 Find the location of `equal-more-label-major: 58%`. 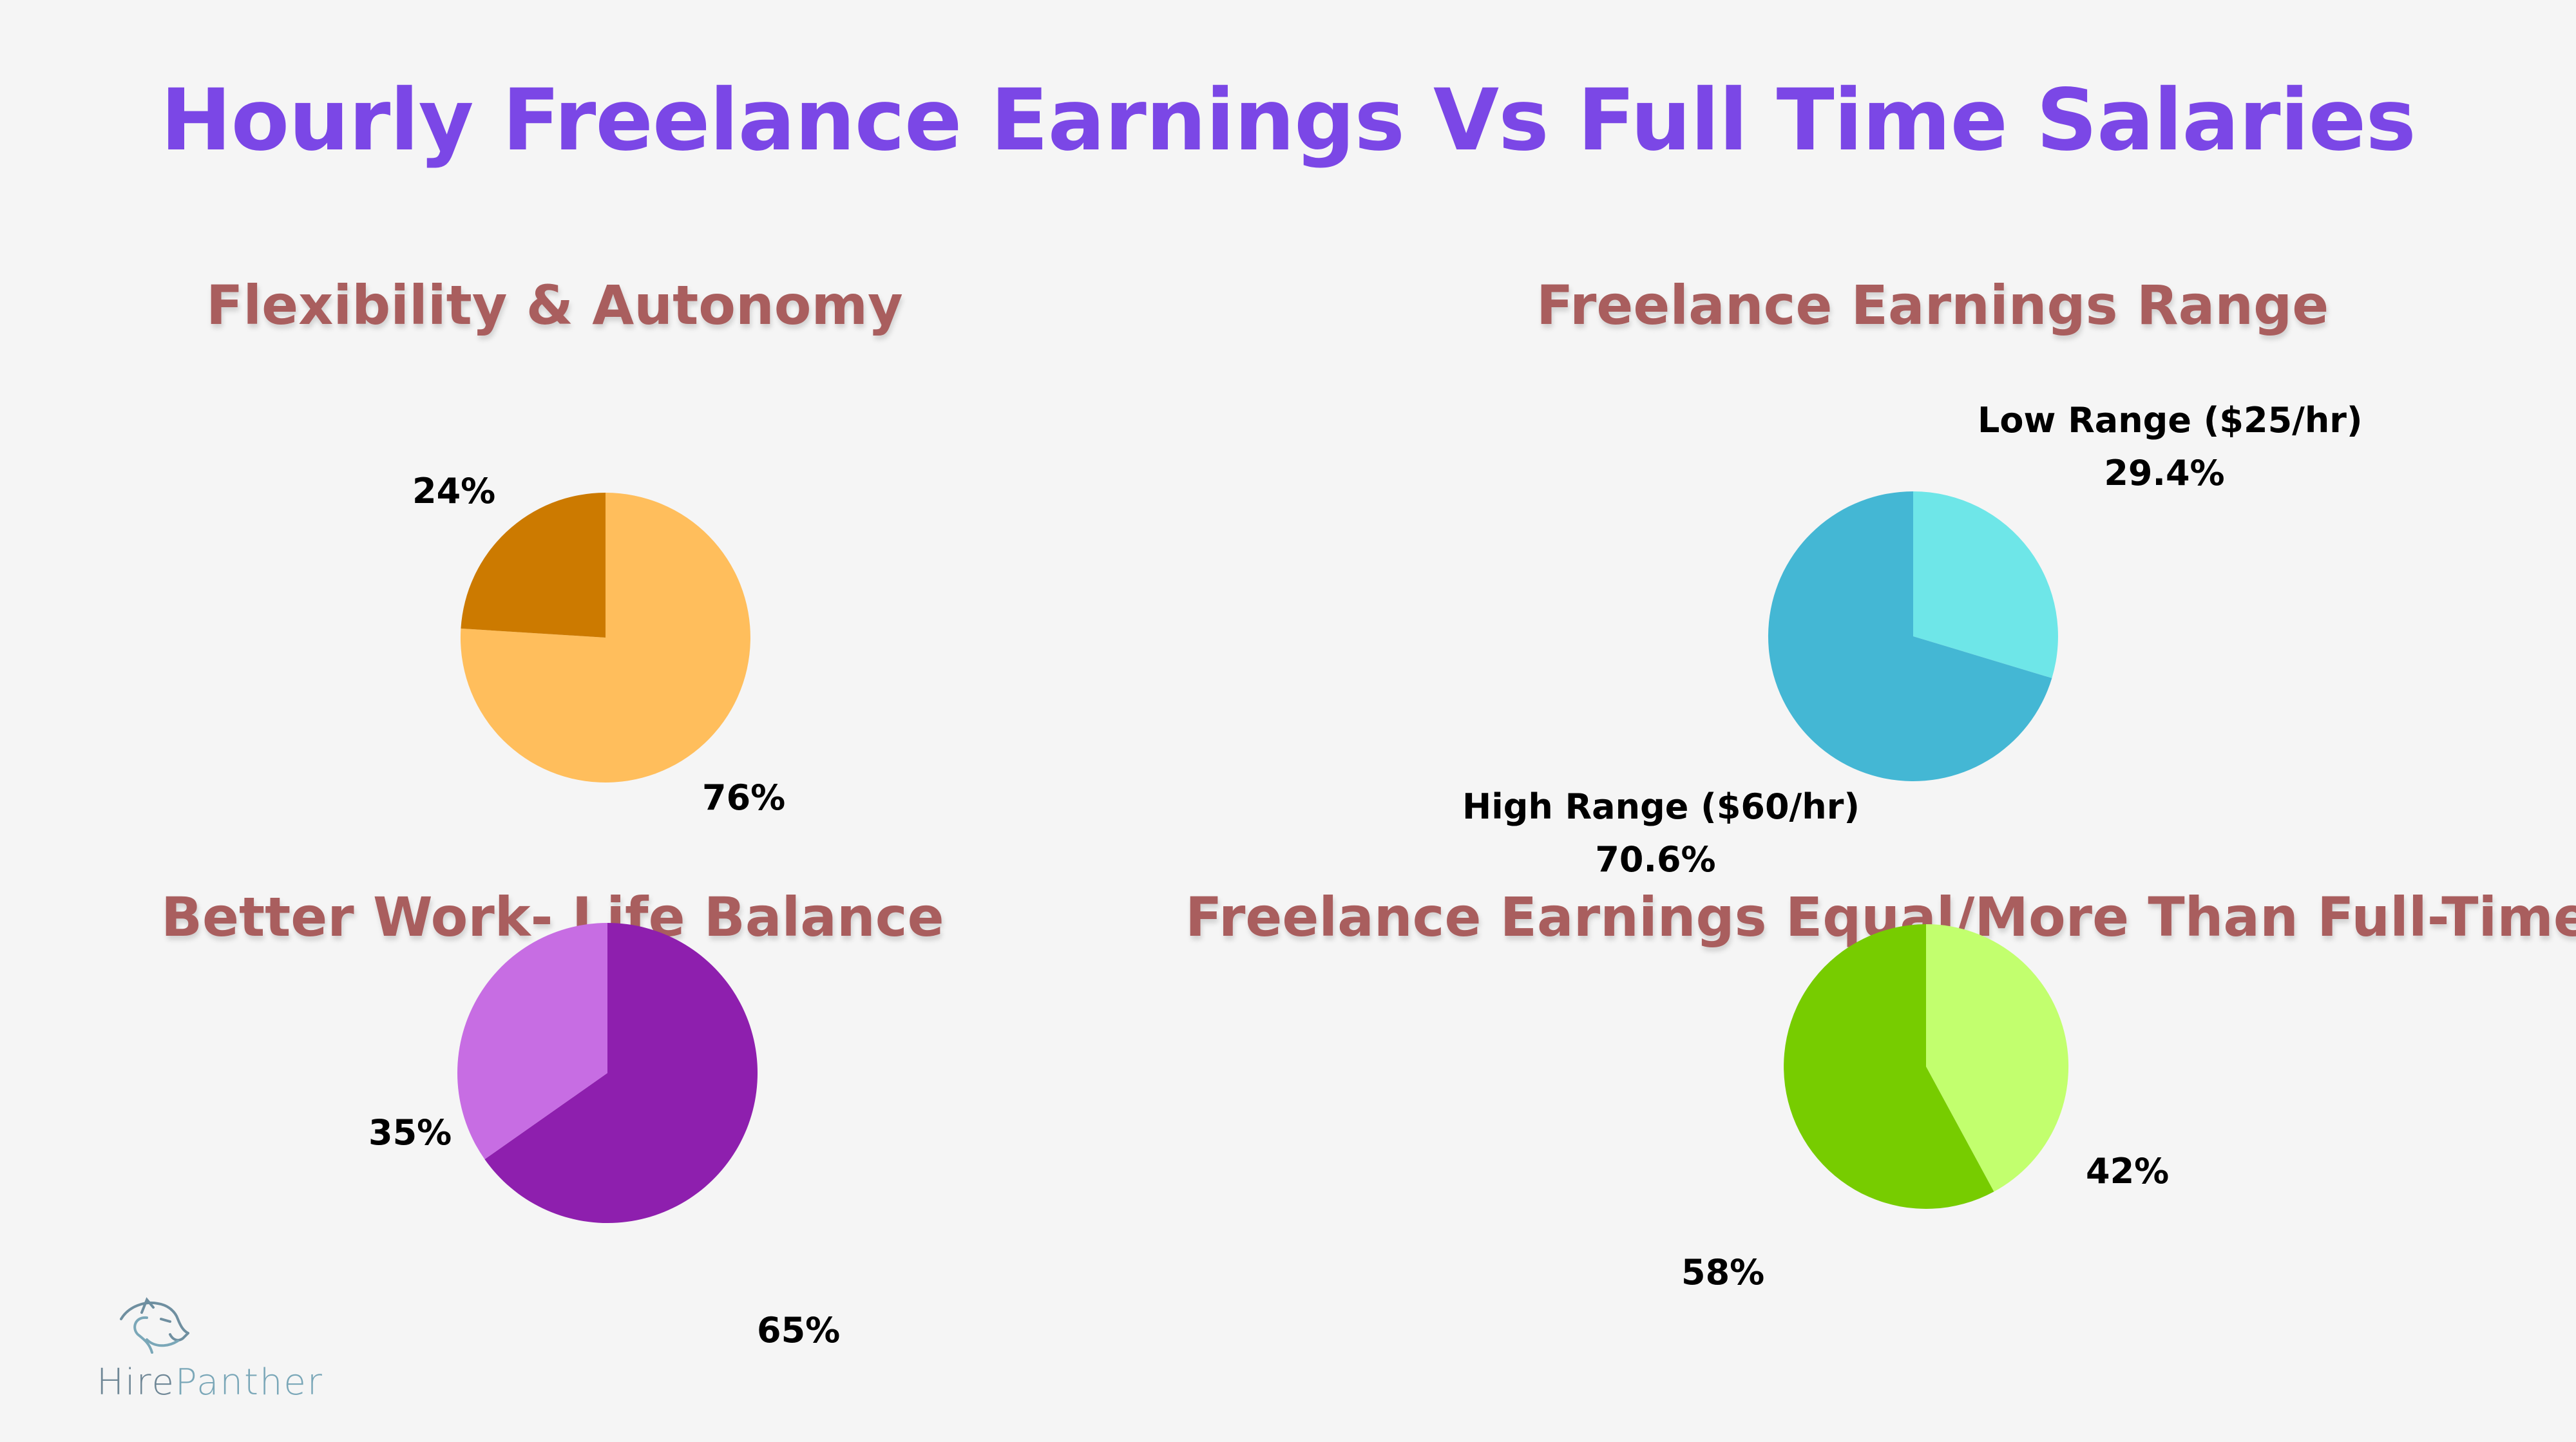

equal-more-label-major: 58% is located at coordinates (1723, 1272).